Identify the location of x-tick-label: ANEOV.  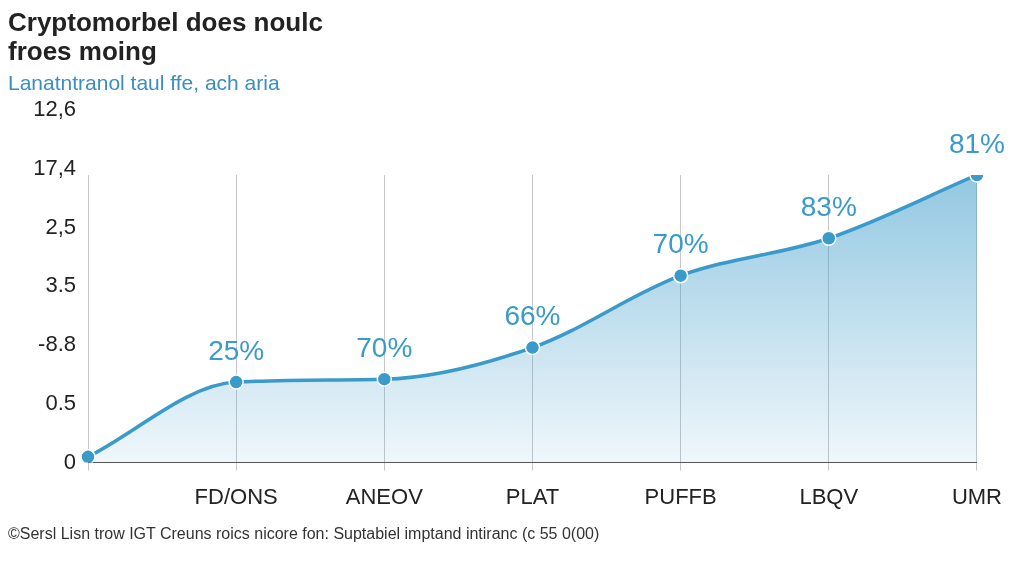
(384, 497).